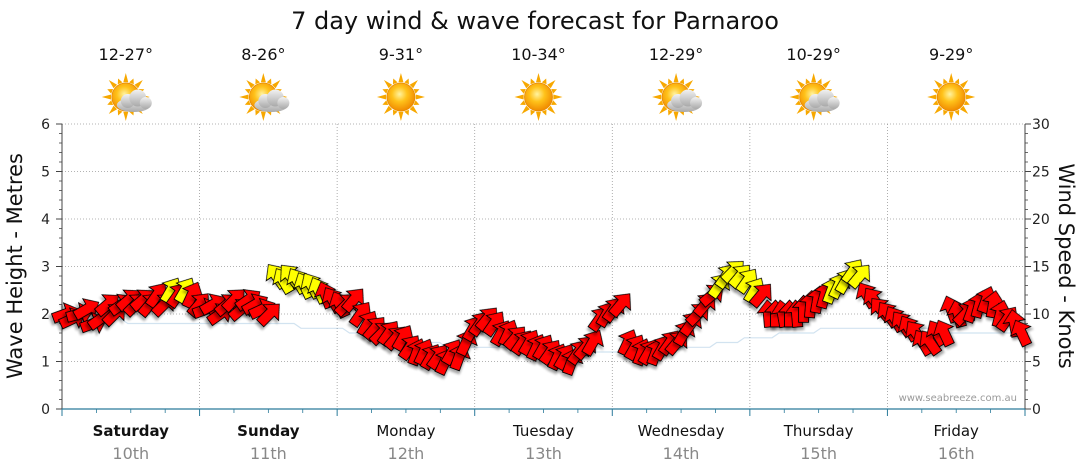 This screenshot has height=475, width=1080. Describe the element at coordinates (1041, 173) in the screenshot. I see `y-right-tick-label: 25` at that location.